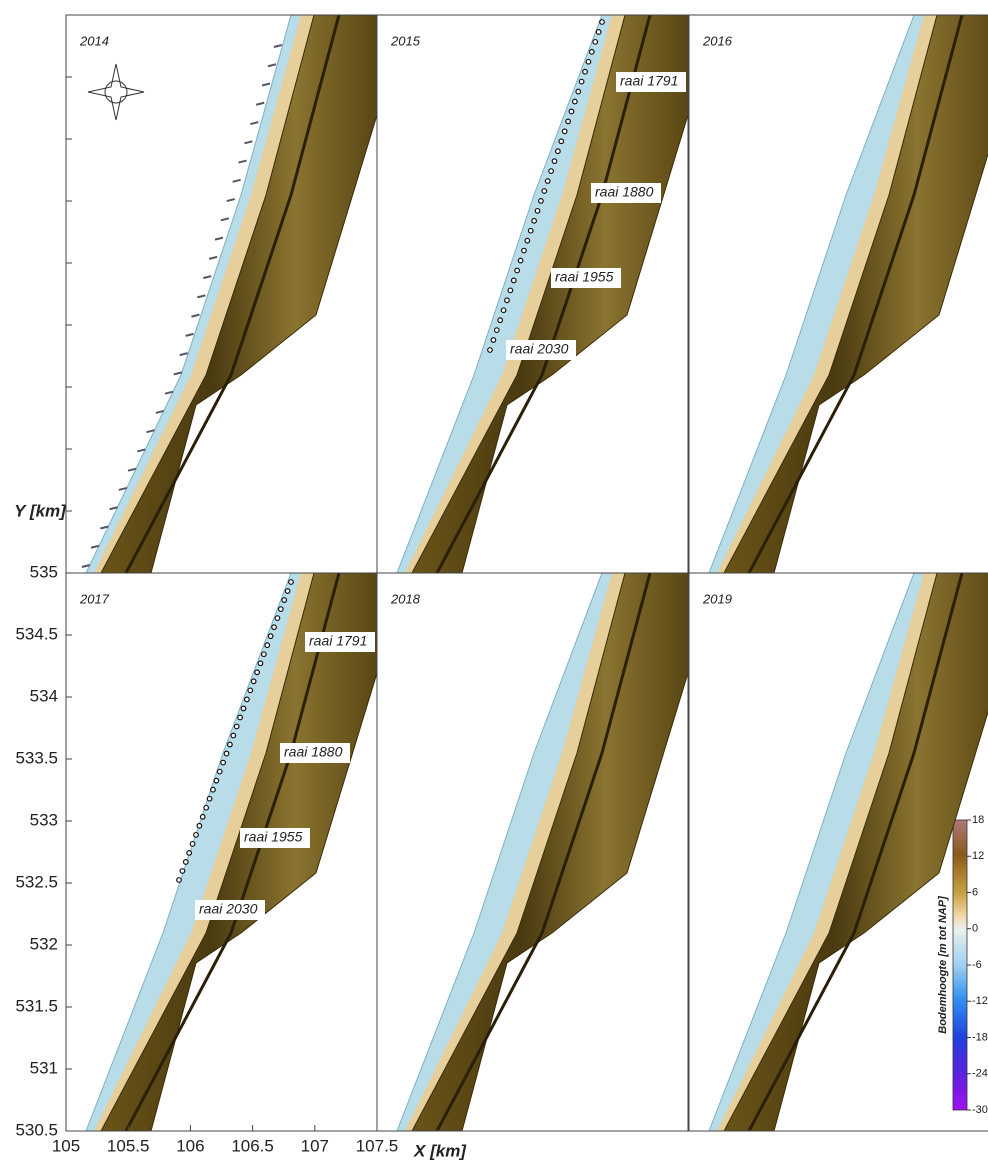 The image size is (988, 1167). I want to click on transect-label: raai 1880, so click(624, 192).